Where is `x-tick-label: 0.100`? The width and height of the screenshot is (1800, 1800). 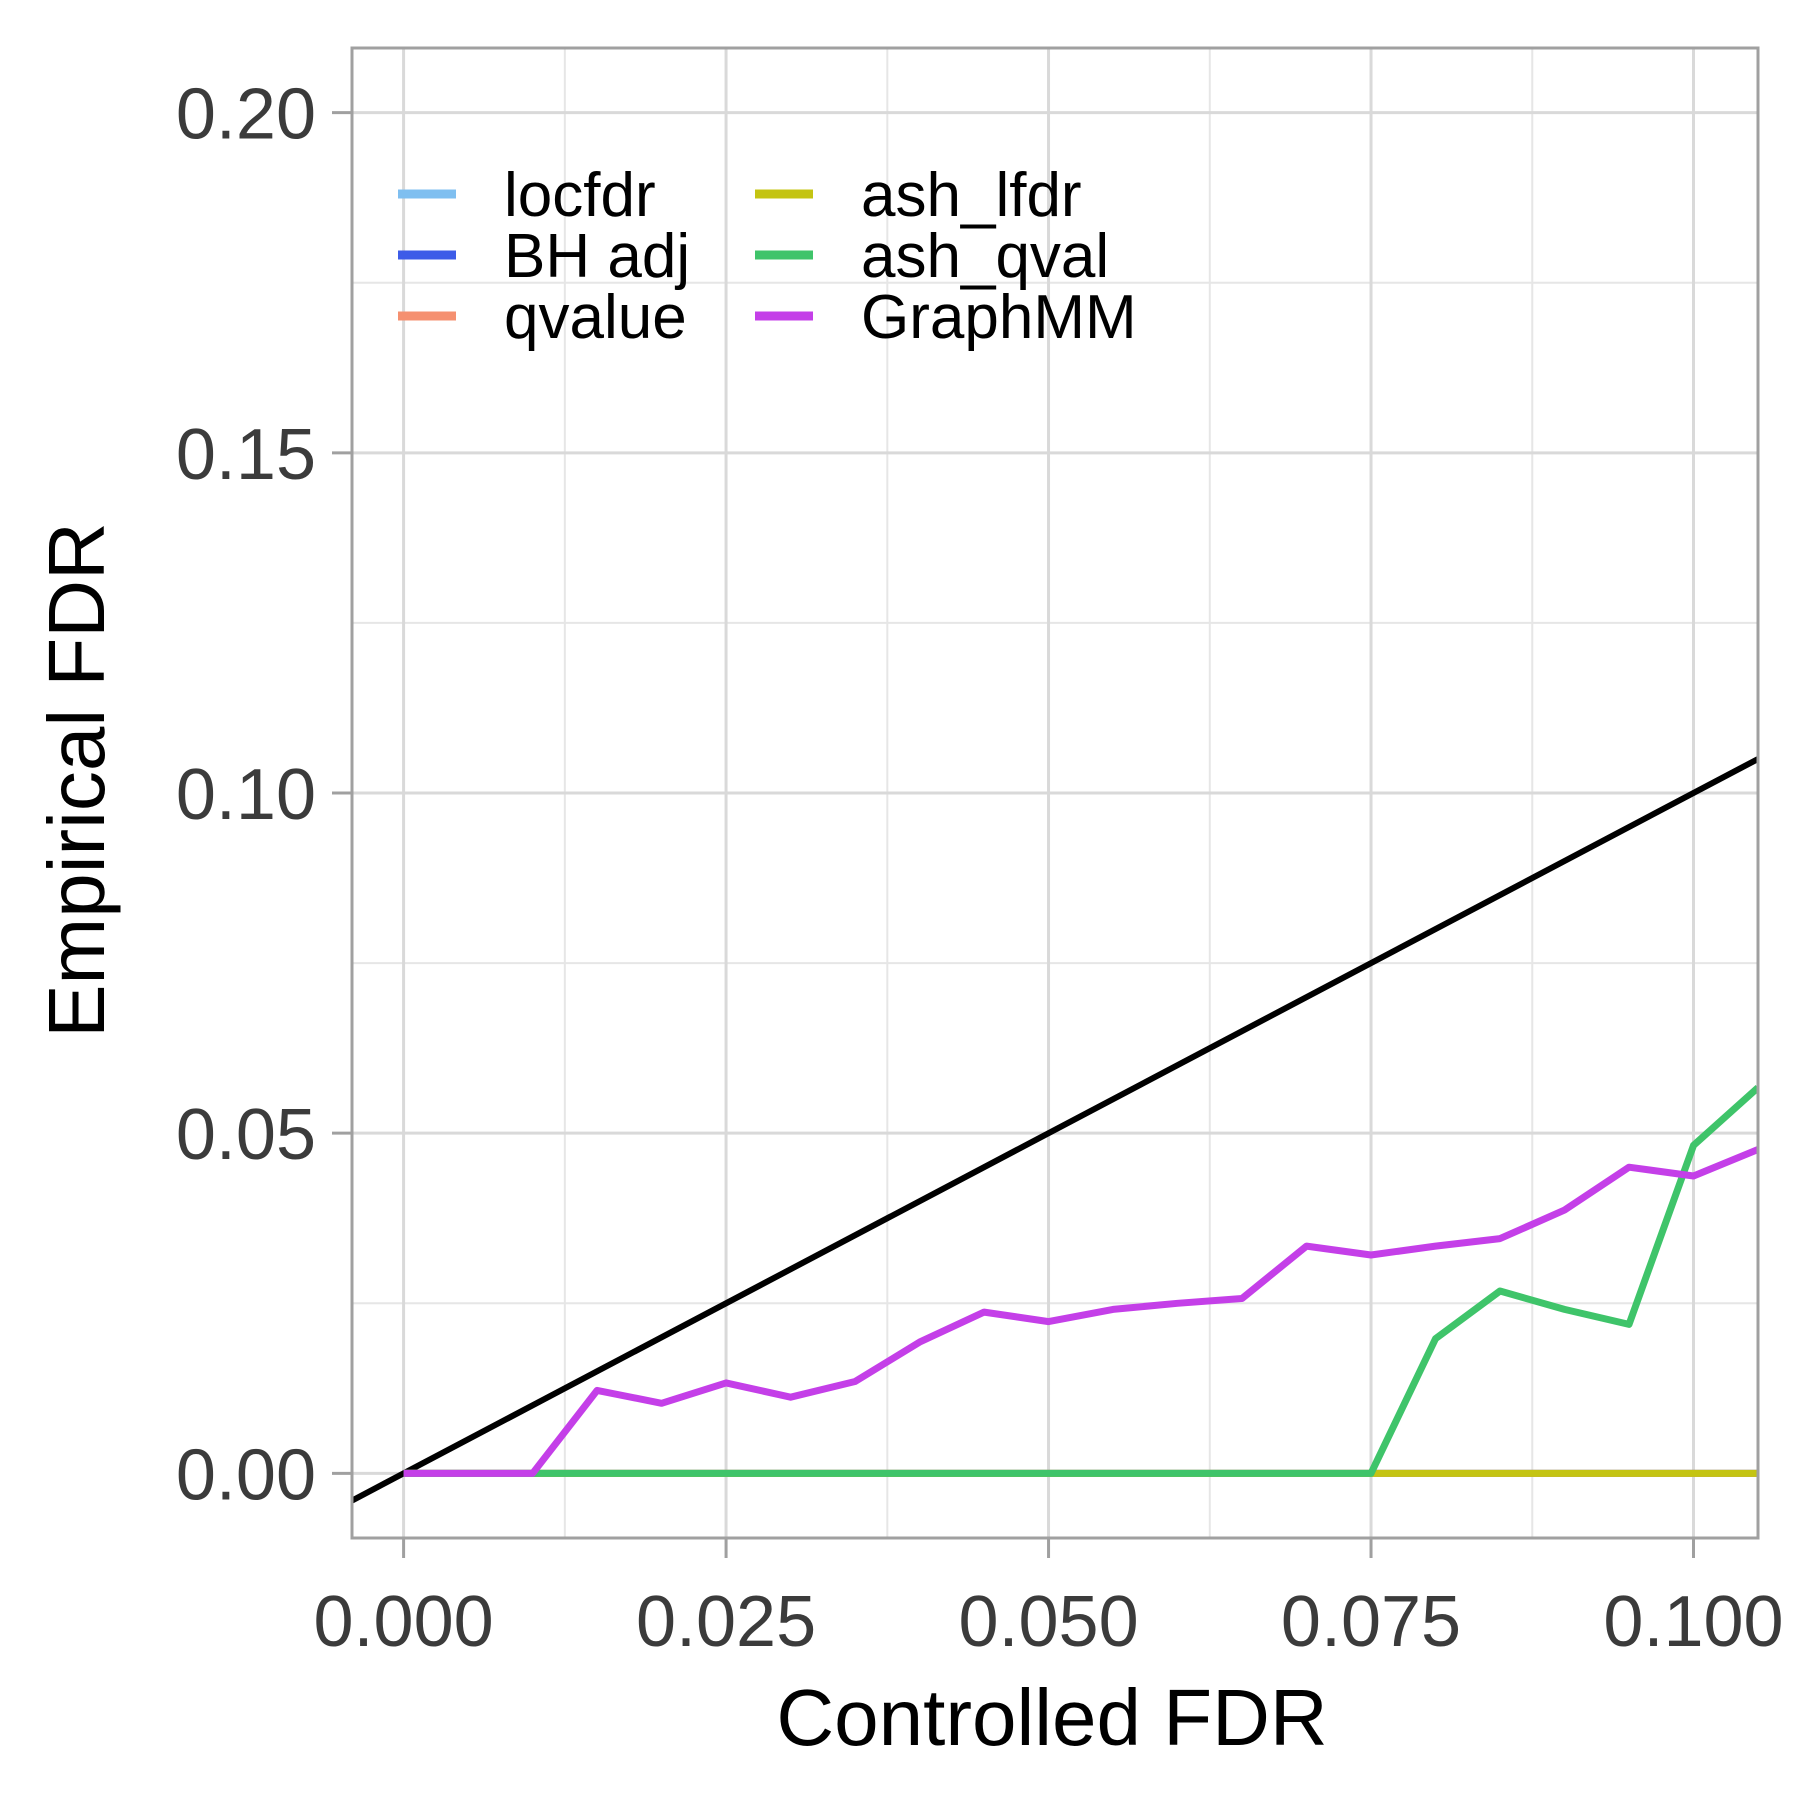
x-tick-label: 0.100 is located at coordinates (1693, 1622).